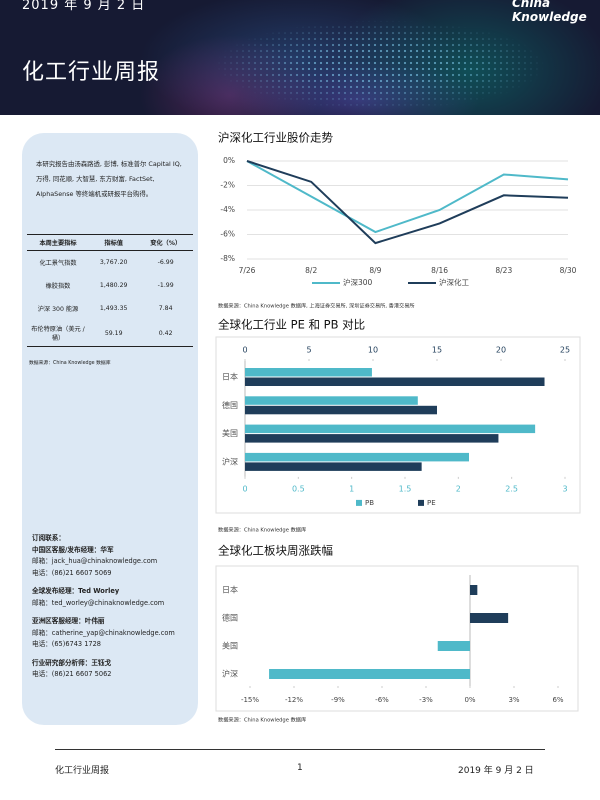 The width and height of the screenshot is (600, 800). Describe the element at coordinates (291, 325) in the screenshot. I see `chart-title: 全球化工行业 PE 和 PB 对比` at that location.